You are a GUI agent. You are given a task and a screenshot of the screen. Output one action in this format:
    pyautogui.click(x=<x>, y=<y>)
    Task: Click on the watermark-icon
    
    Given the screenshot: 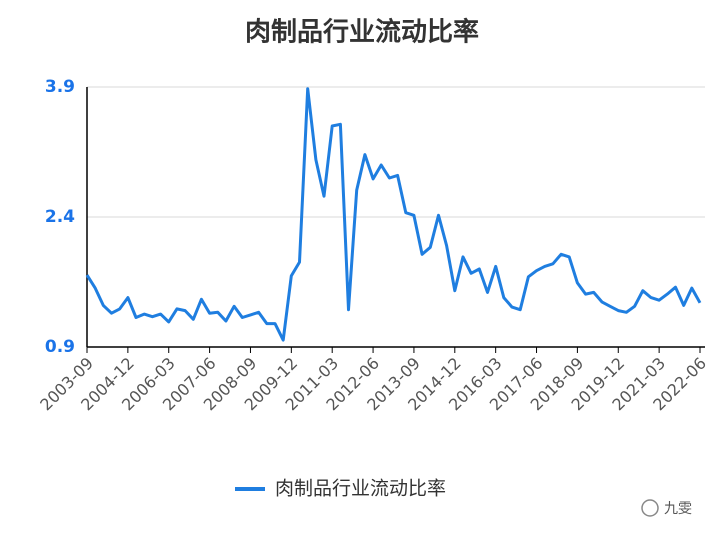 What is the action you would take?
    pyautogui.click(x=650, y=508)
    